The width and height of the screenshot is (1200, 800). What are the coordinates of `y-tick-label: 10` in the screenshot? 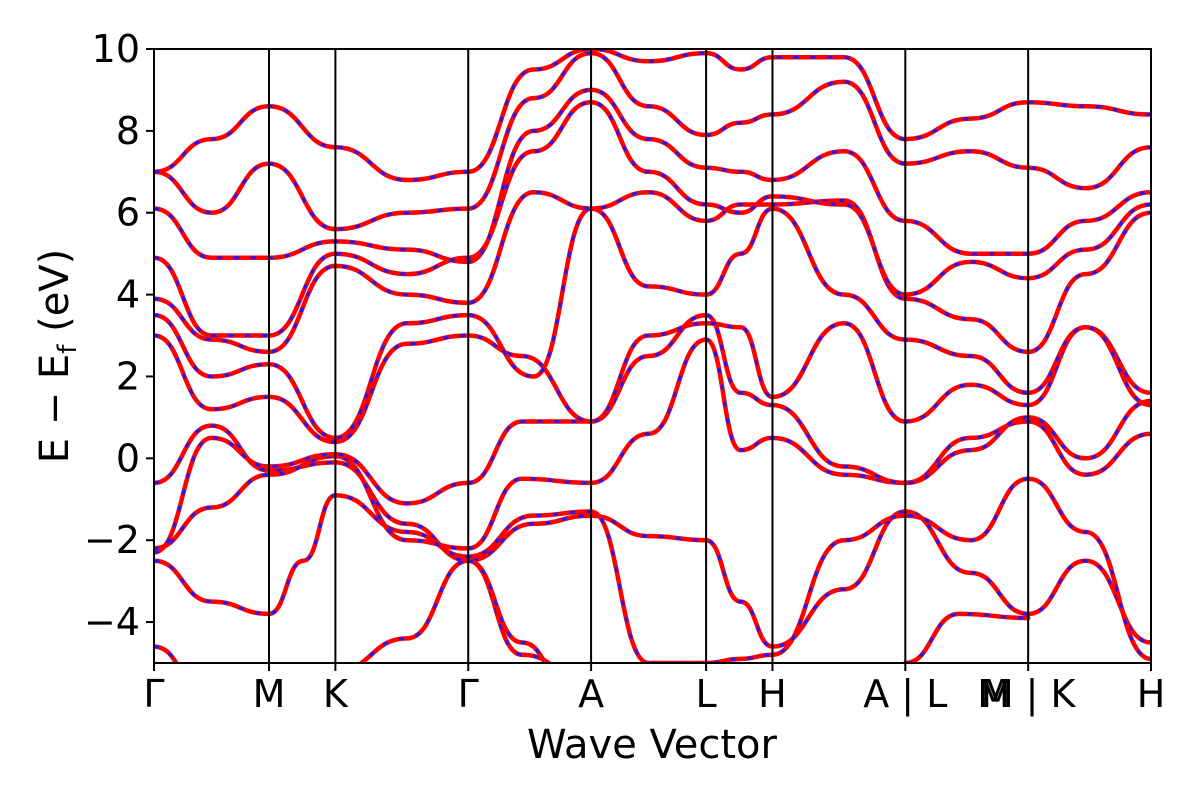 It's located at (116, 49).